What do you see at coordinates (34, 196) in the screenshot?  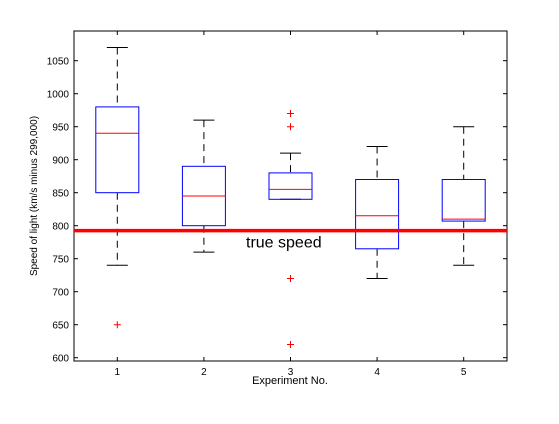 I see `y-axis-label: Speed of light (km/s minus 299,000)` at bounding box center [34, 196].